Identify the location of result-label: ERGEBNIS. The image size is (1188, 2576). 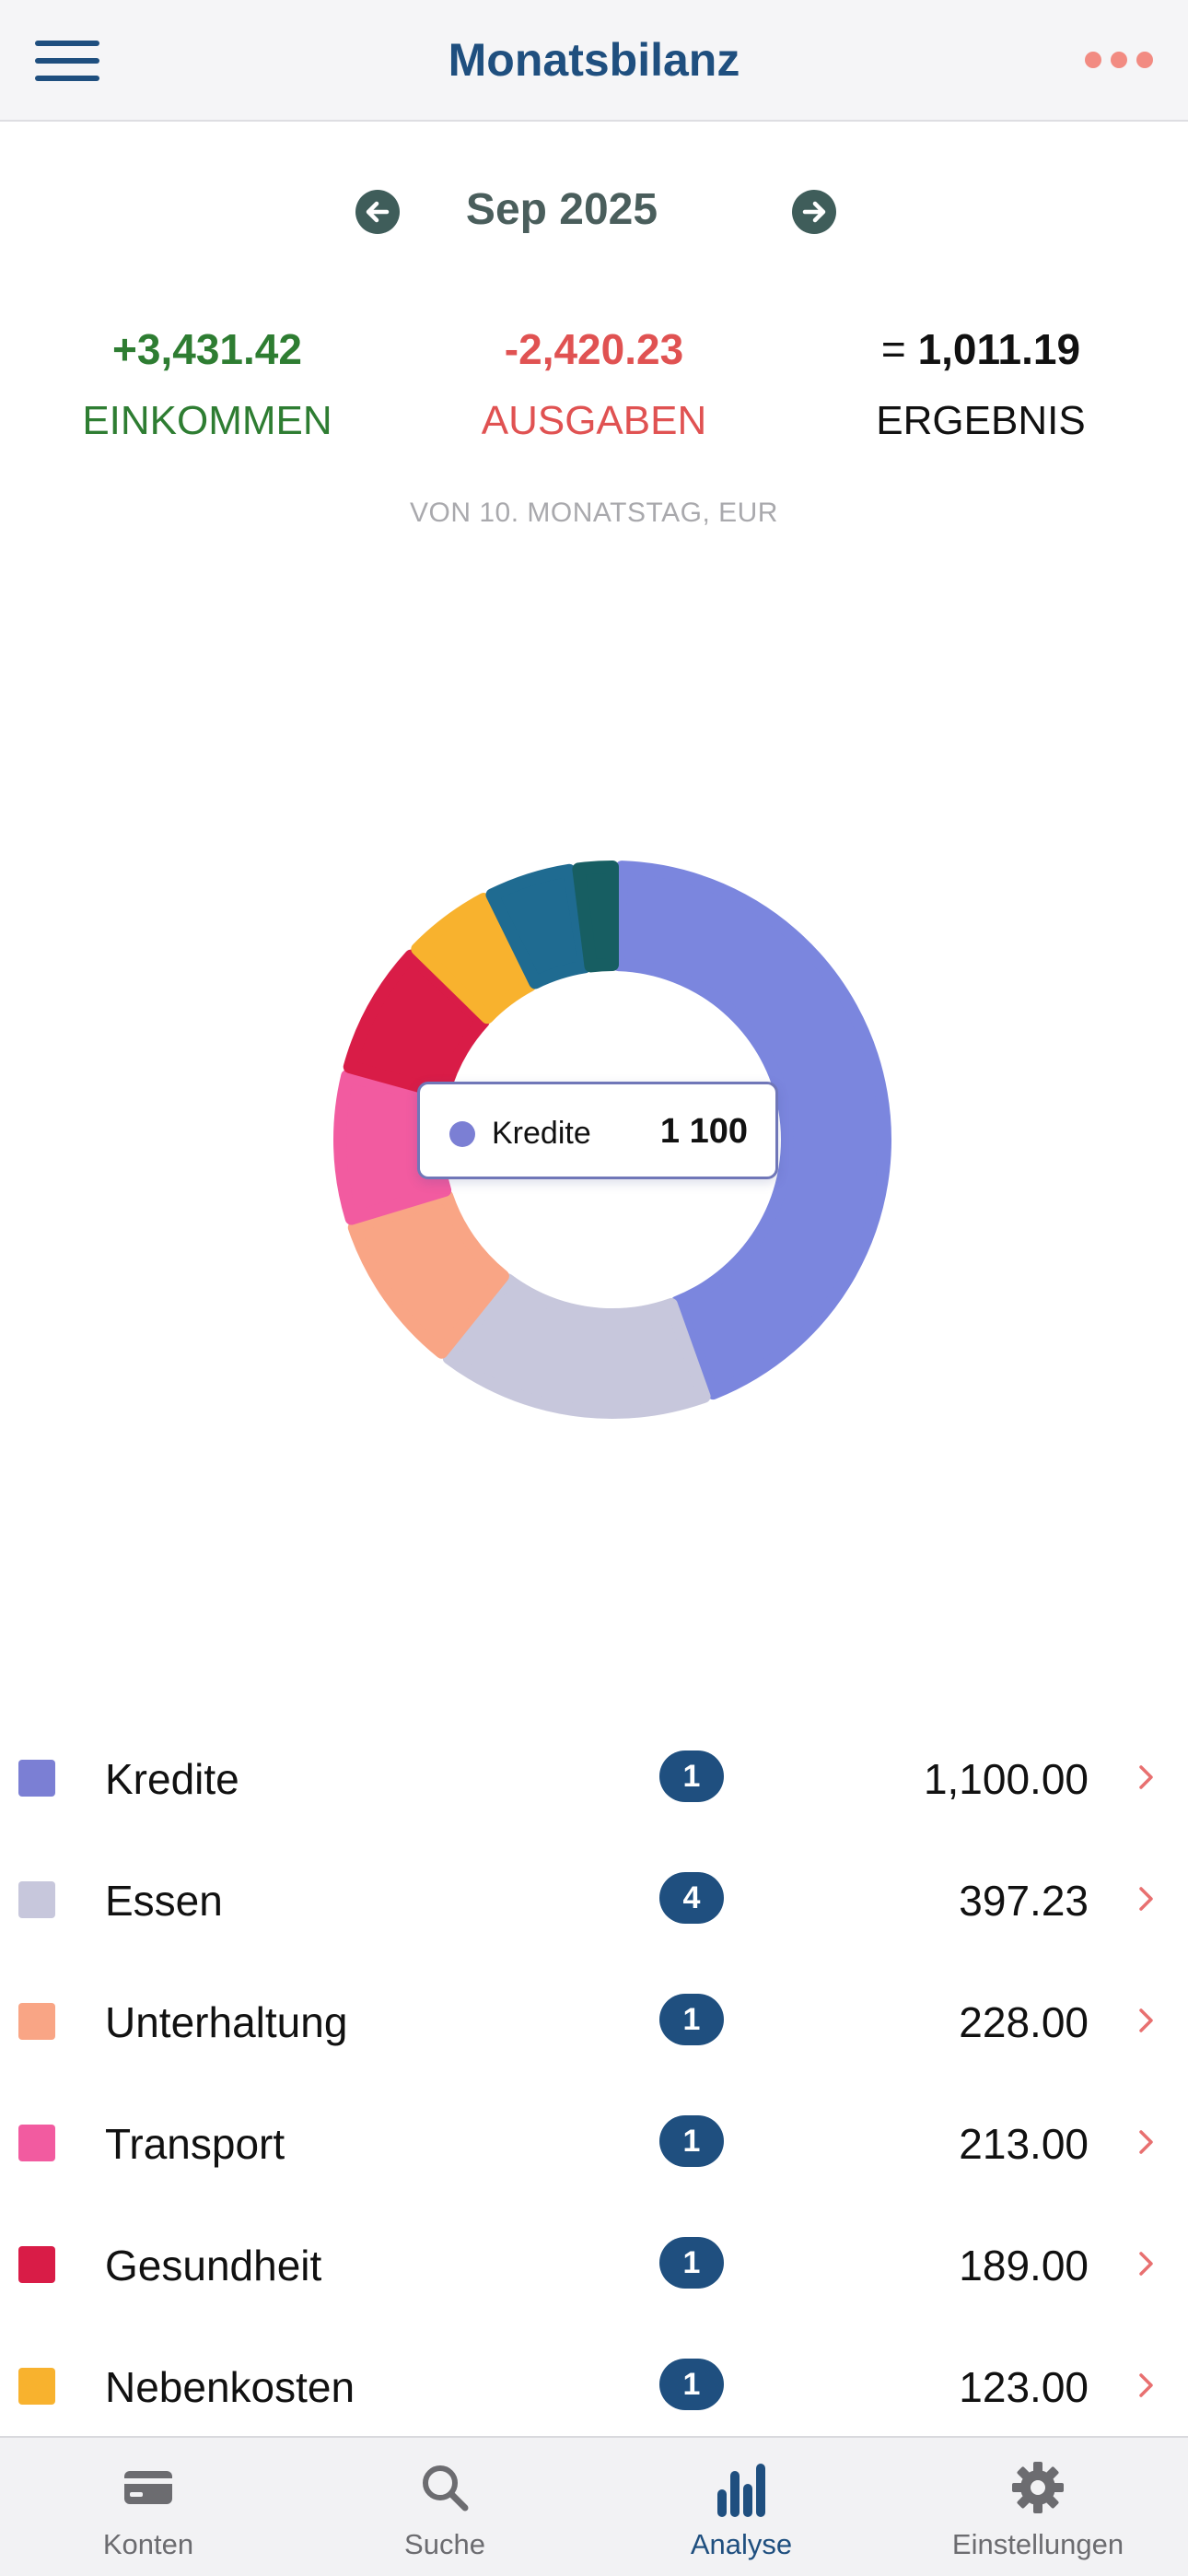
(981, 420).